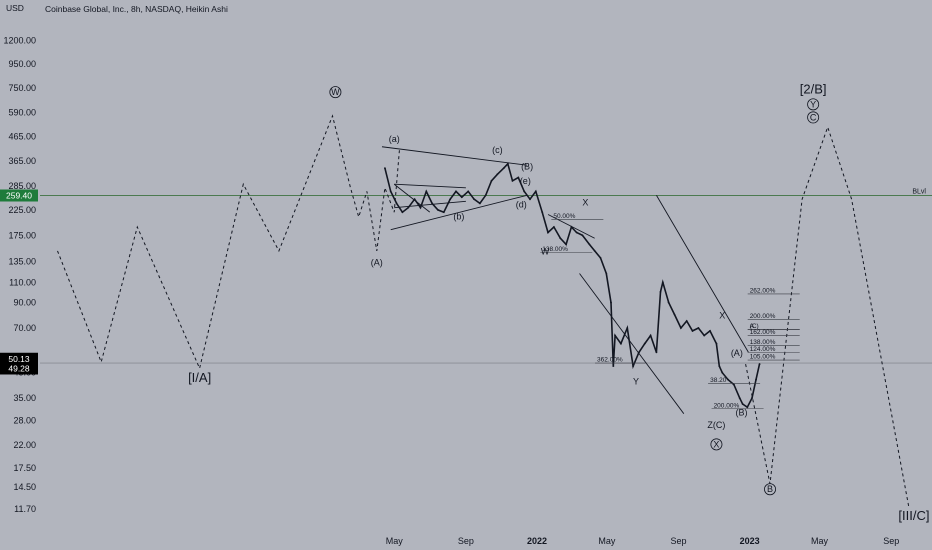  I want to click on fib-label: 38.20, so click(718, 380).